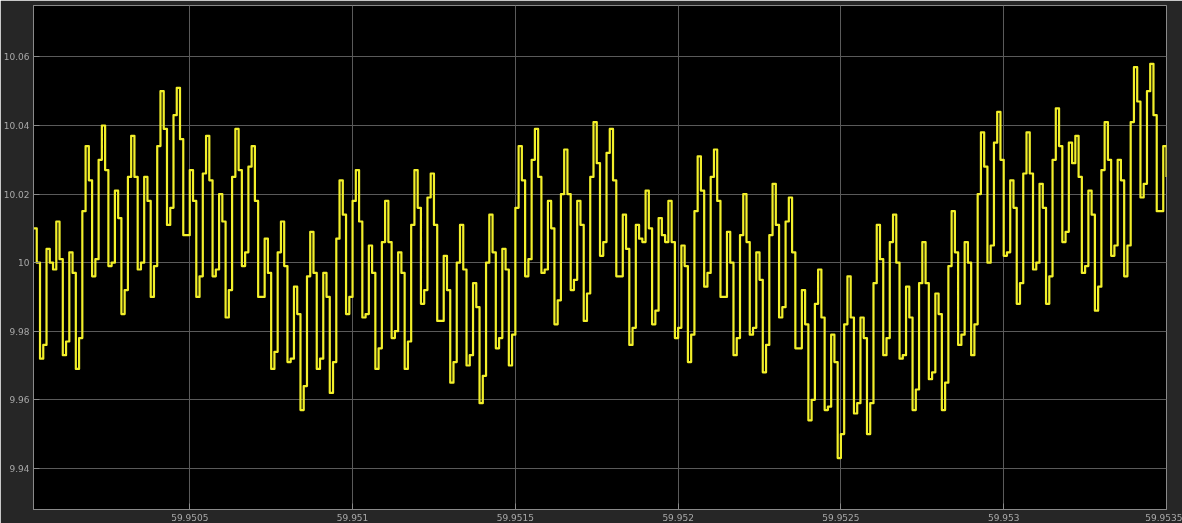  I want to click on x-tick-label: 59.951, so click(352, 517).